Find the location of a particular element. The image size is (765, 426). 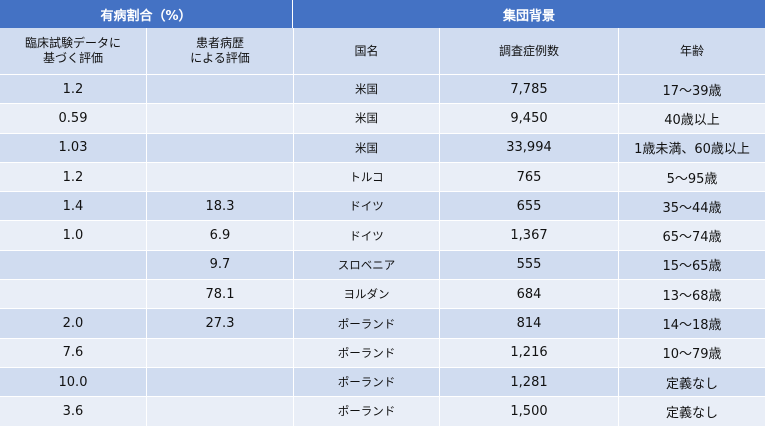

cell-history: 27.3 is located at coordinates (219, 323).